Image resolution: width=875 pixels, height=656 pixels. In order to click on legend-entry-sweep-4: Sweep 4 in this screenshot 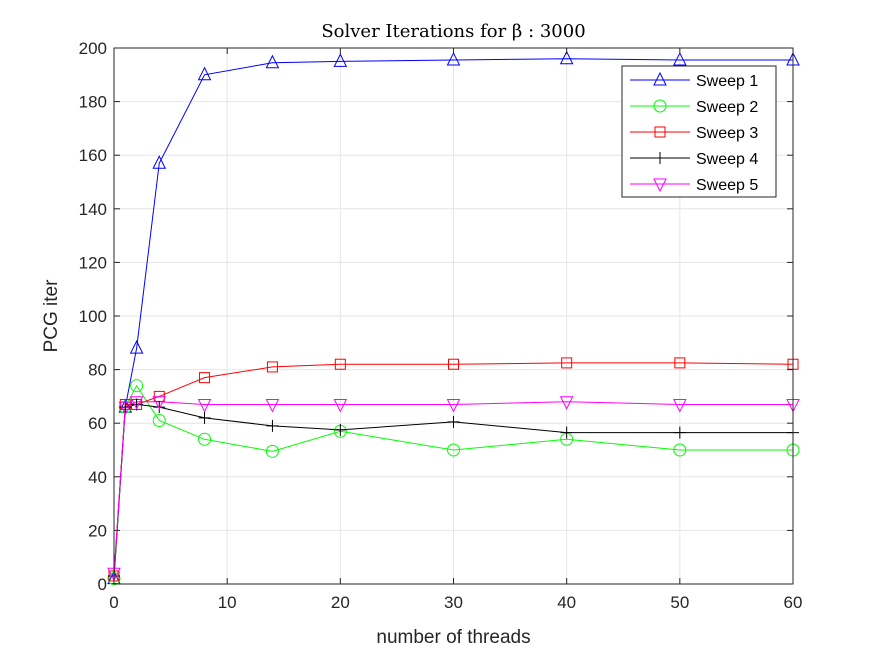, I will do `click(727, 159)`.